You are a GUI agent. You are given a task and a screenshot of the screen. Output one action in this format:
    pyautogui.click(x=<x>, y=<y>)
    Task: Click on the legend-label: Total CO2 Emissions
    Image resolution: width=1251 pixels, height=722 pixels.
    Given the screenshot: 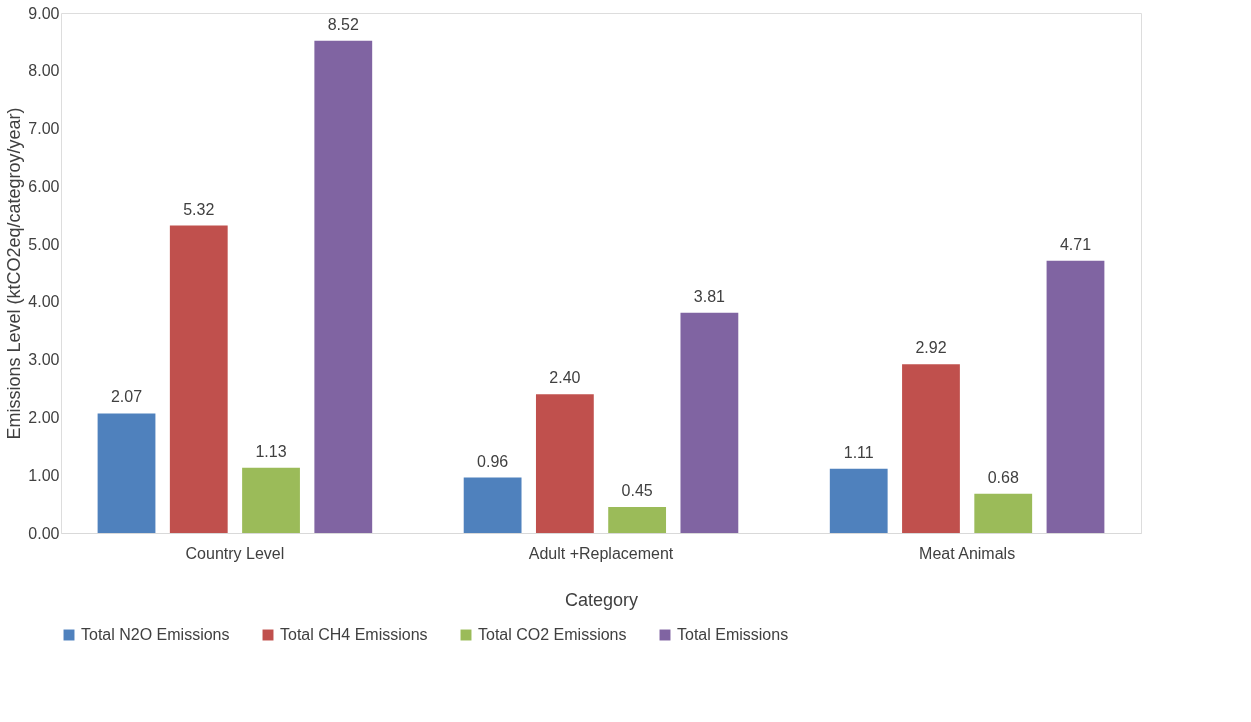 What is the action you would take?
    pyautogui.click(x=552, y=634)
    